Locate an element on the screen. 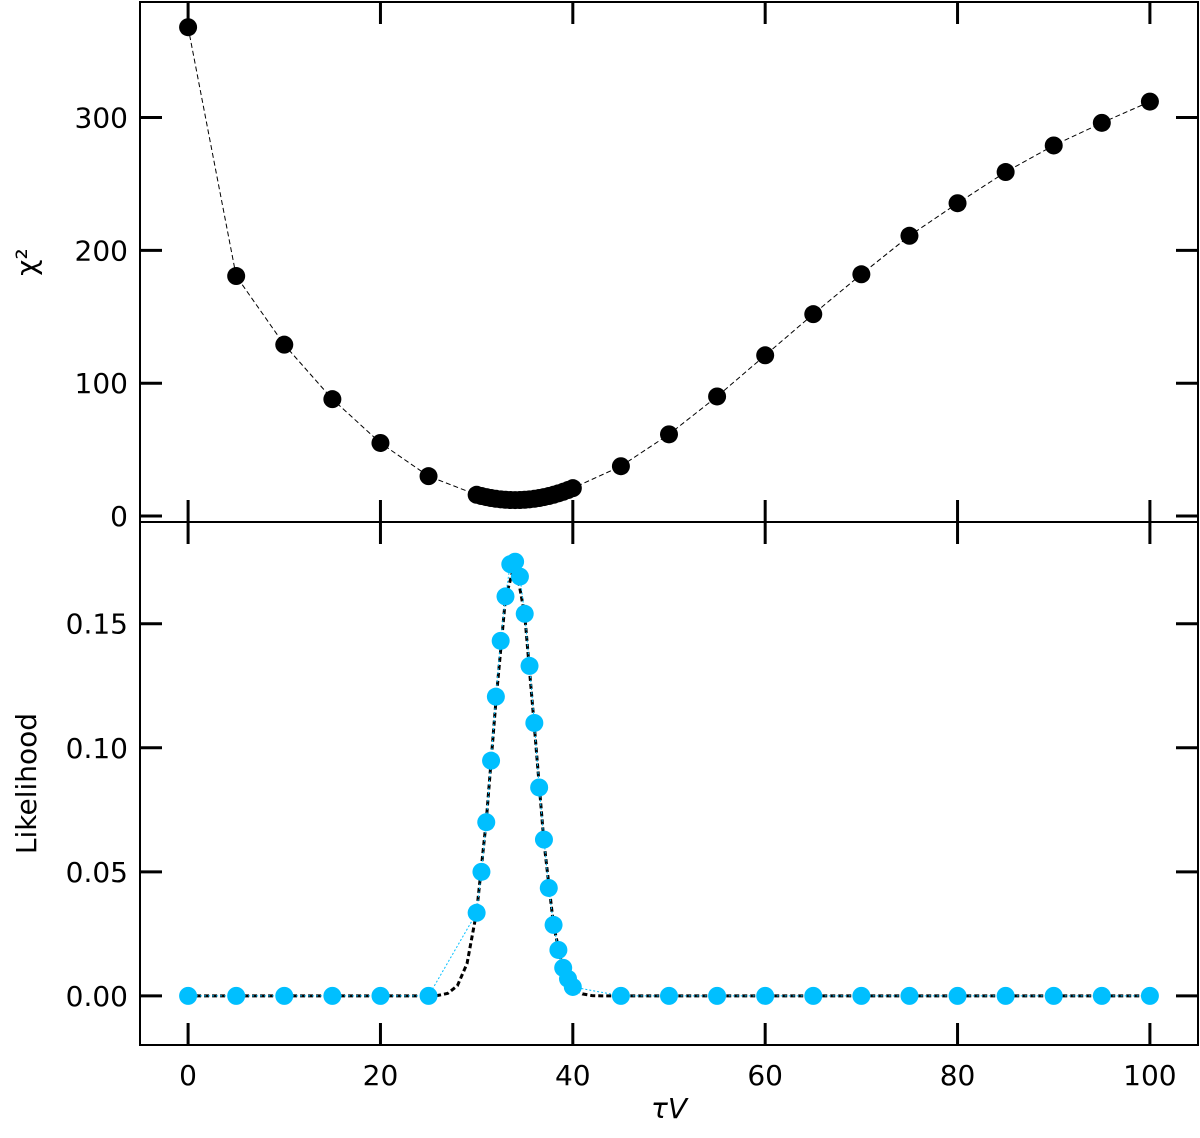  y-axis-label: Likelihood is located at coordinates (26, 783).